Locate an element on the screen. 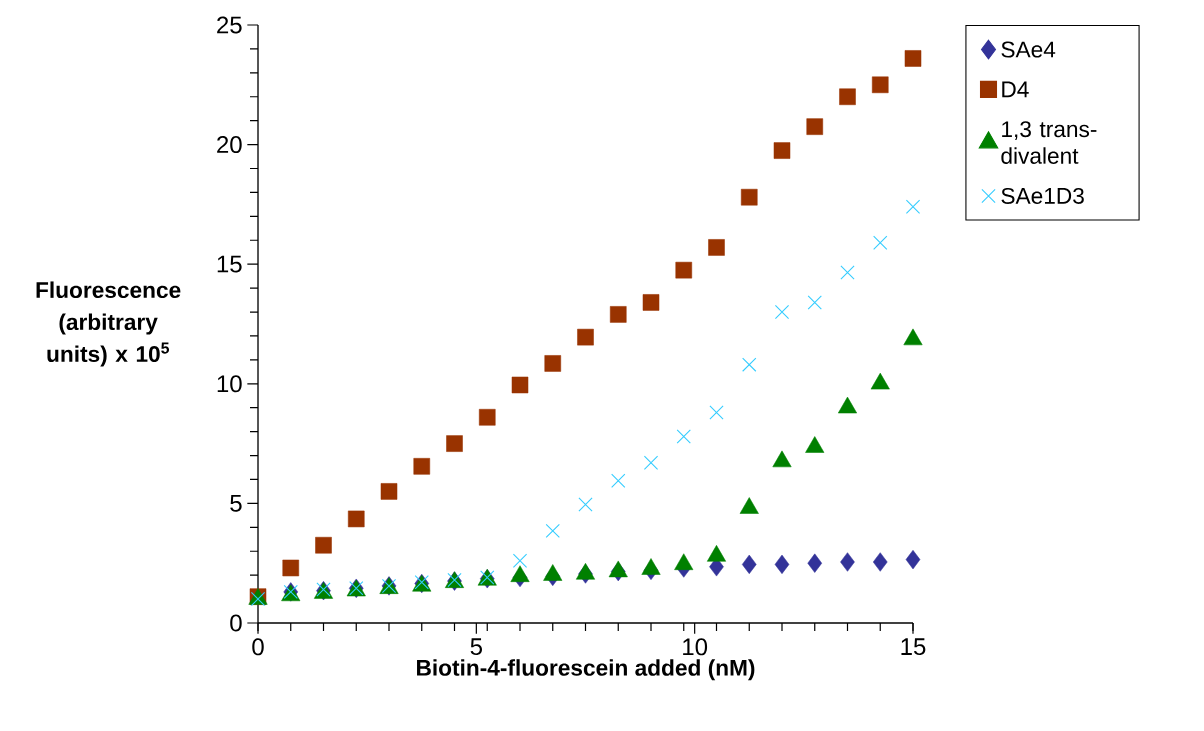 The width and height of the screenshot is (1204, 731). legend-label: SAe1D3 is located at coordinates (1042, 195).